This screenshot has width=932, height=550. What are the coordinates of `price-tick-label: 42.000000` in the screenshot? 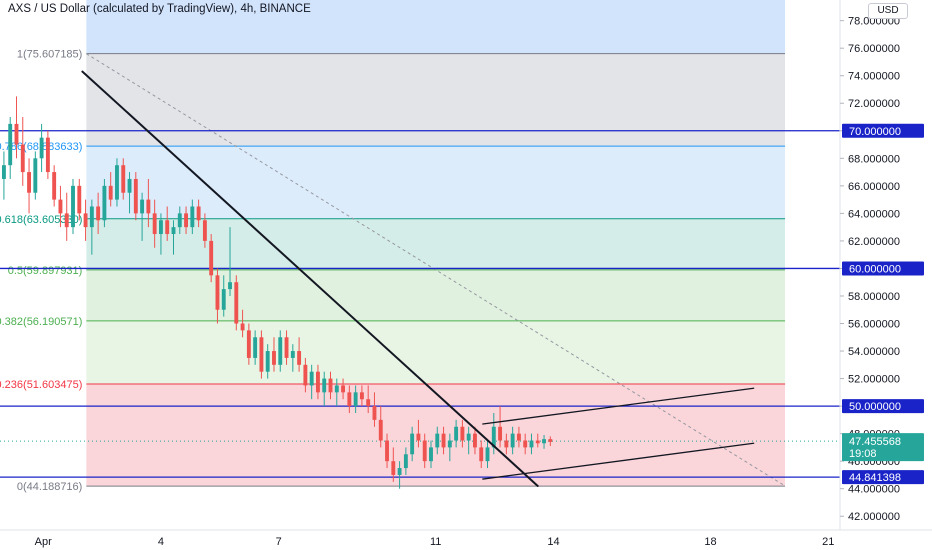 It's located at (874, 517).